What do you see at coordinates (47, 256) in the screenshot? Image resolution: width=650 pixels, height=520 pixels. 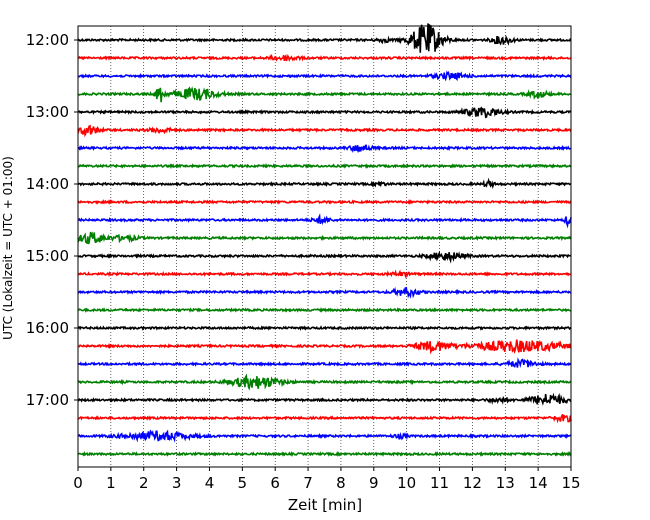 I see `y-tick-label: 15:00` at bounding box center [47, 256].